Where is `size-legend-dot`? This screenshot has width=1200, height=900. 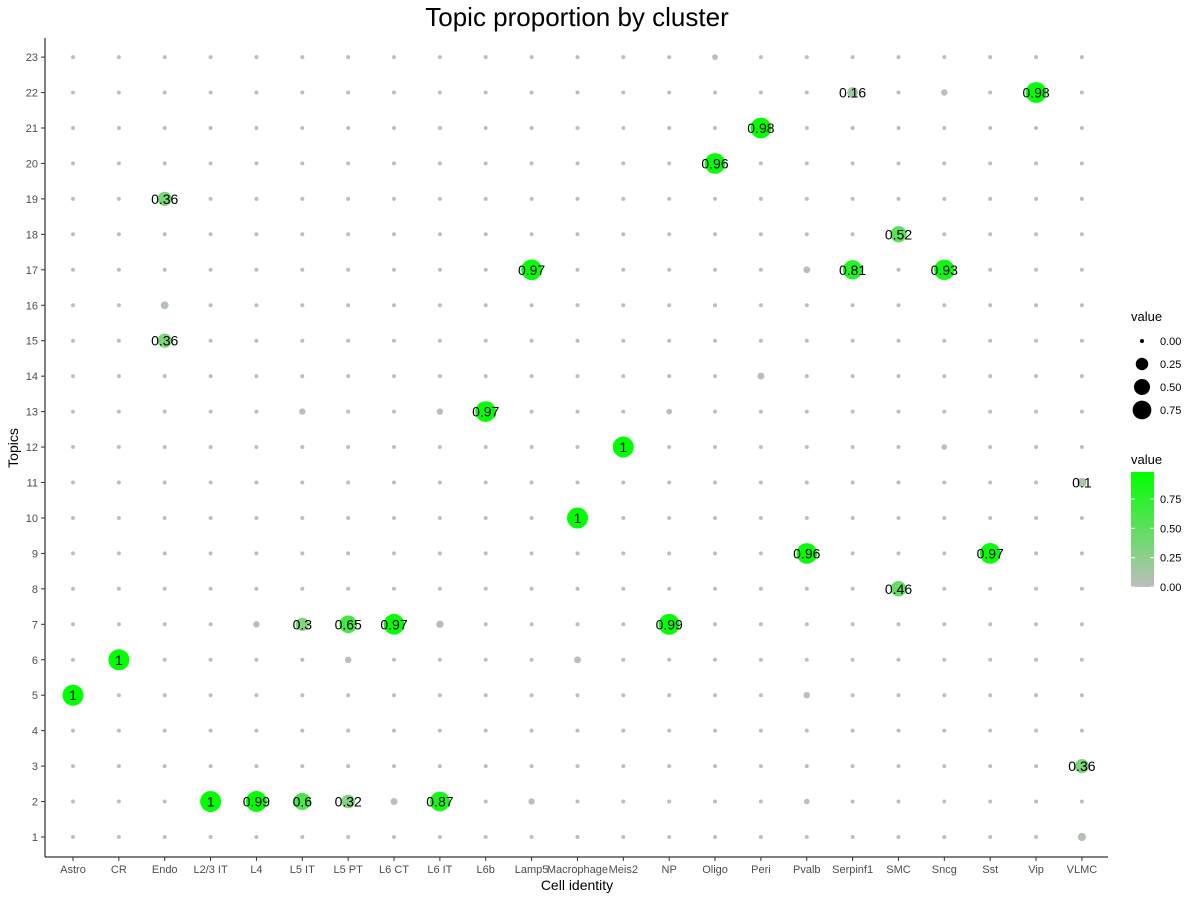
size-legend-dot is located at coordinates (1142, 410).